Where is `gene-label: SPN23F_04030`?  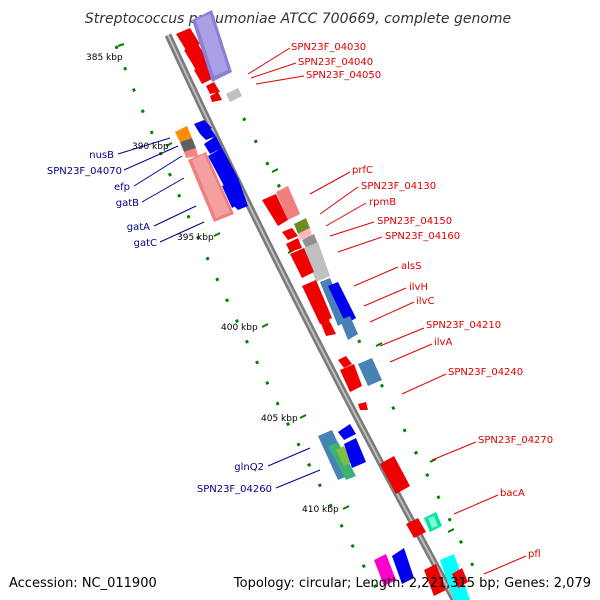 gene-label: SPN23F_04030 is located at coordinates (328, 47).